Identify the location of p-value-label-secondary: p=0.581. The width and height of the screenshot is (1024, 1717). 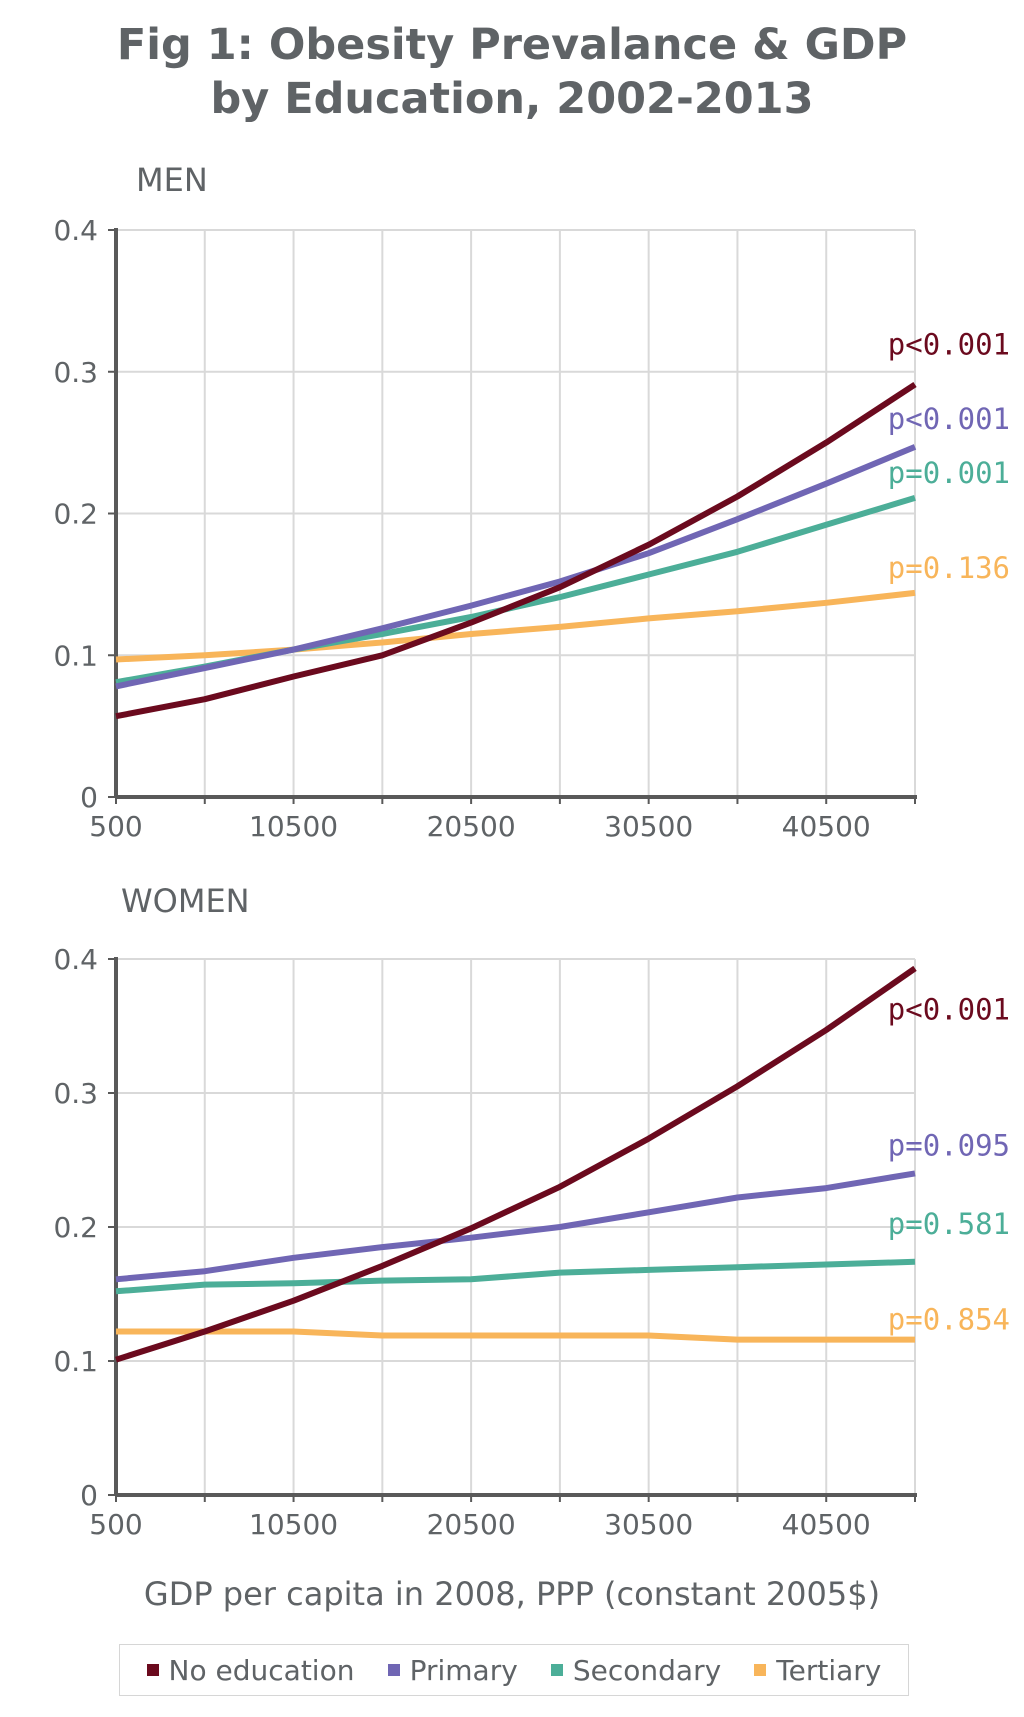
(949, 1224).